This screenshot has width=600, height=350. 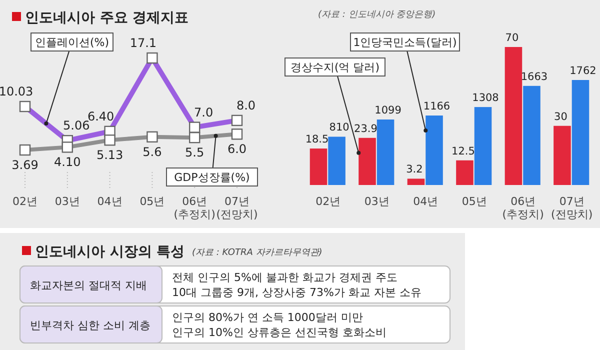 What do you see at coordinates (285, 277) in the screenshot?
I see `text: 전체 인구의 5%에 불과한 화교가 경제권 주도` at bounding box center [285, 277].